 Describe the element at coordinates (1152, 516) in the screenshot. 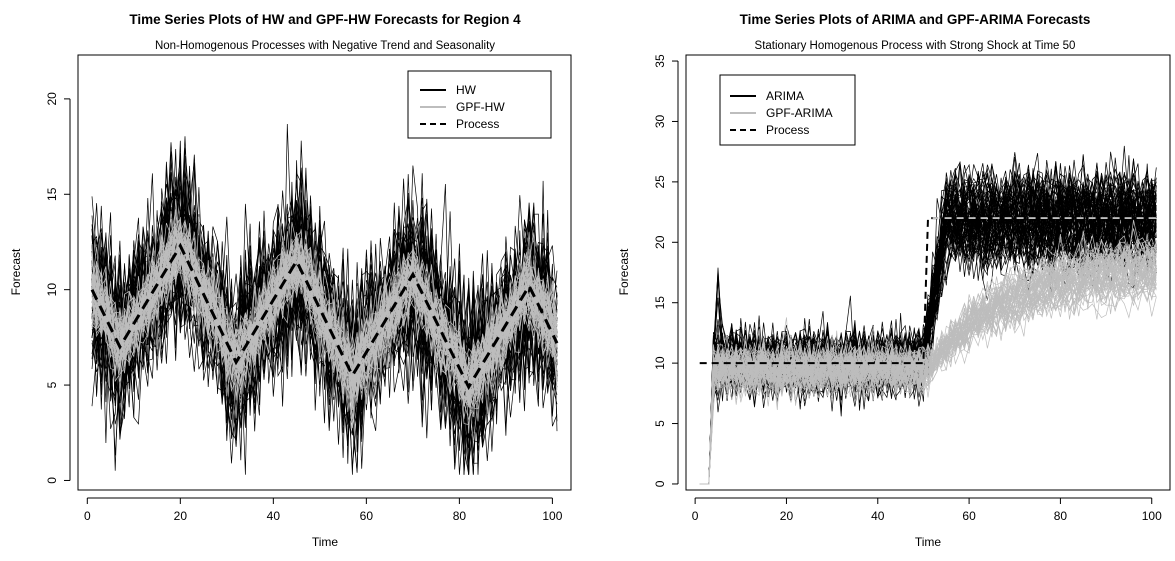

I see `right-x-tick-label: 100` at that location.